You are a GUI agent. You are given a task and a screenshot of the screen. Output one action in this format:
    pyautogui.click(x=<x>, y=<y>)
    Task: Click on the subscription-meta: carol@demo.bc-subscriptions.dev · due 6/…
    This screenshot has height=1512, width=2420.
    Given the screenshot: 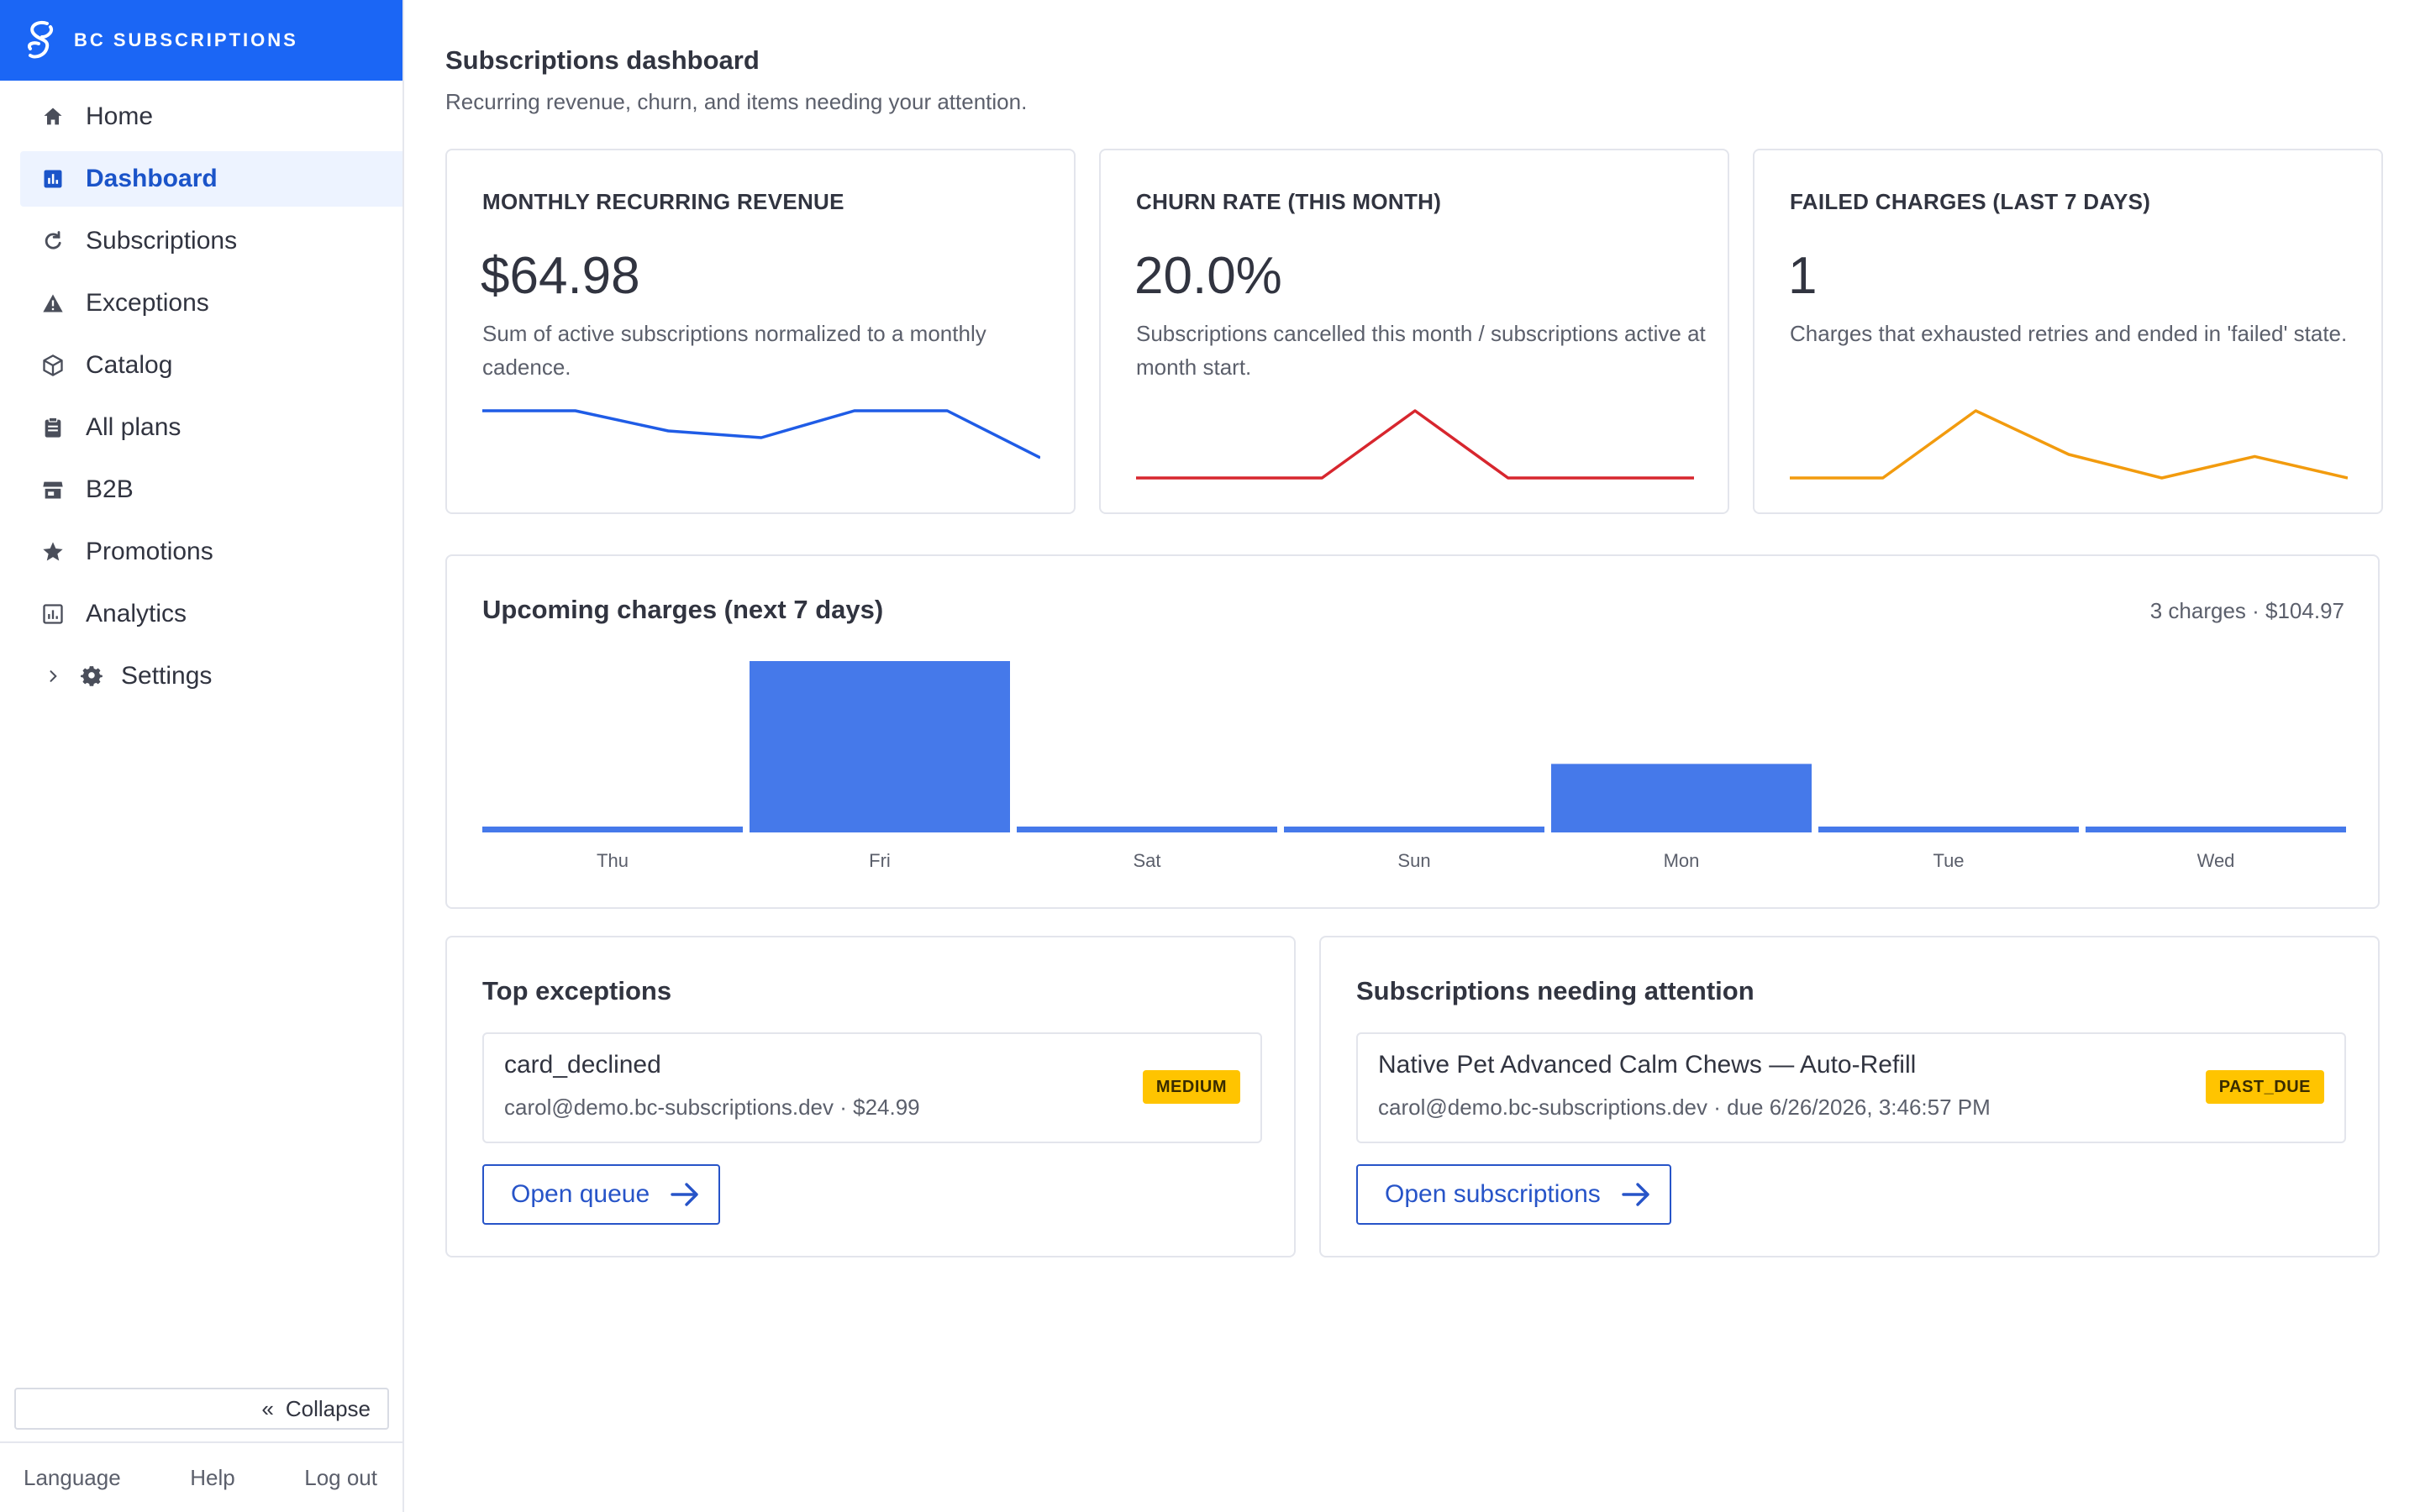 What is the action you would take?
    pyautogui.click(x=1684, y=1107)
    